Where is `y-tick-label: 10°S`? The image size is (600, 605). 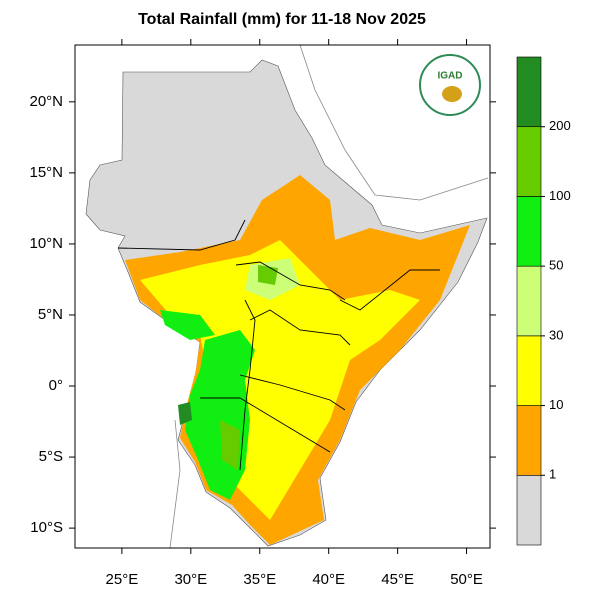
y-tick-label: 10°S is located at coordinates (46, 527).